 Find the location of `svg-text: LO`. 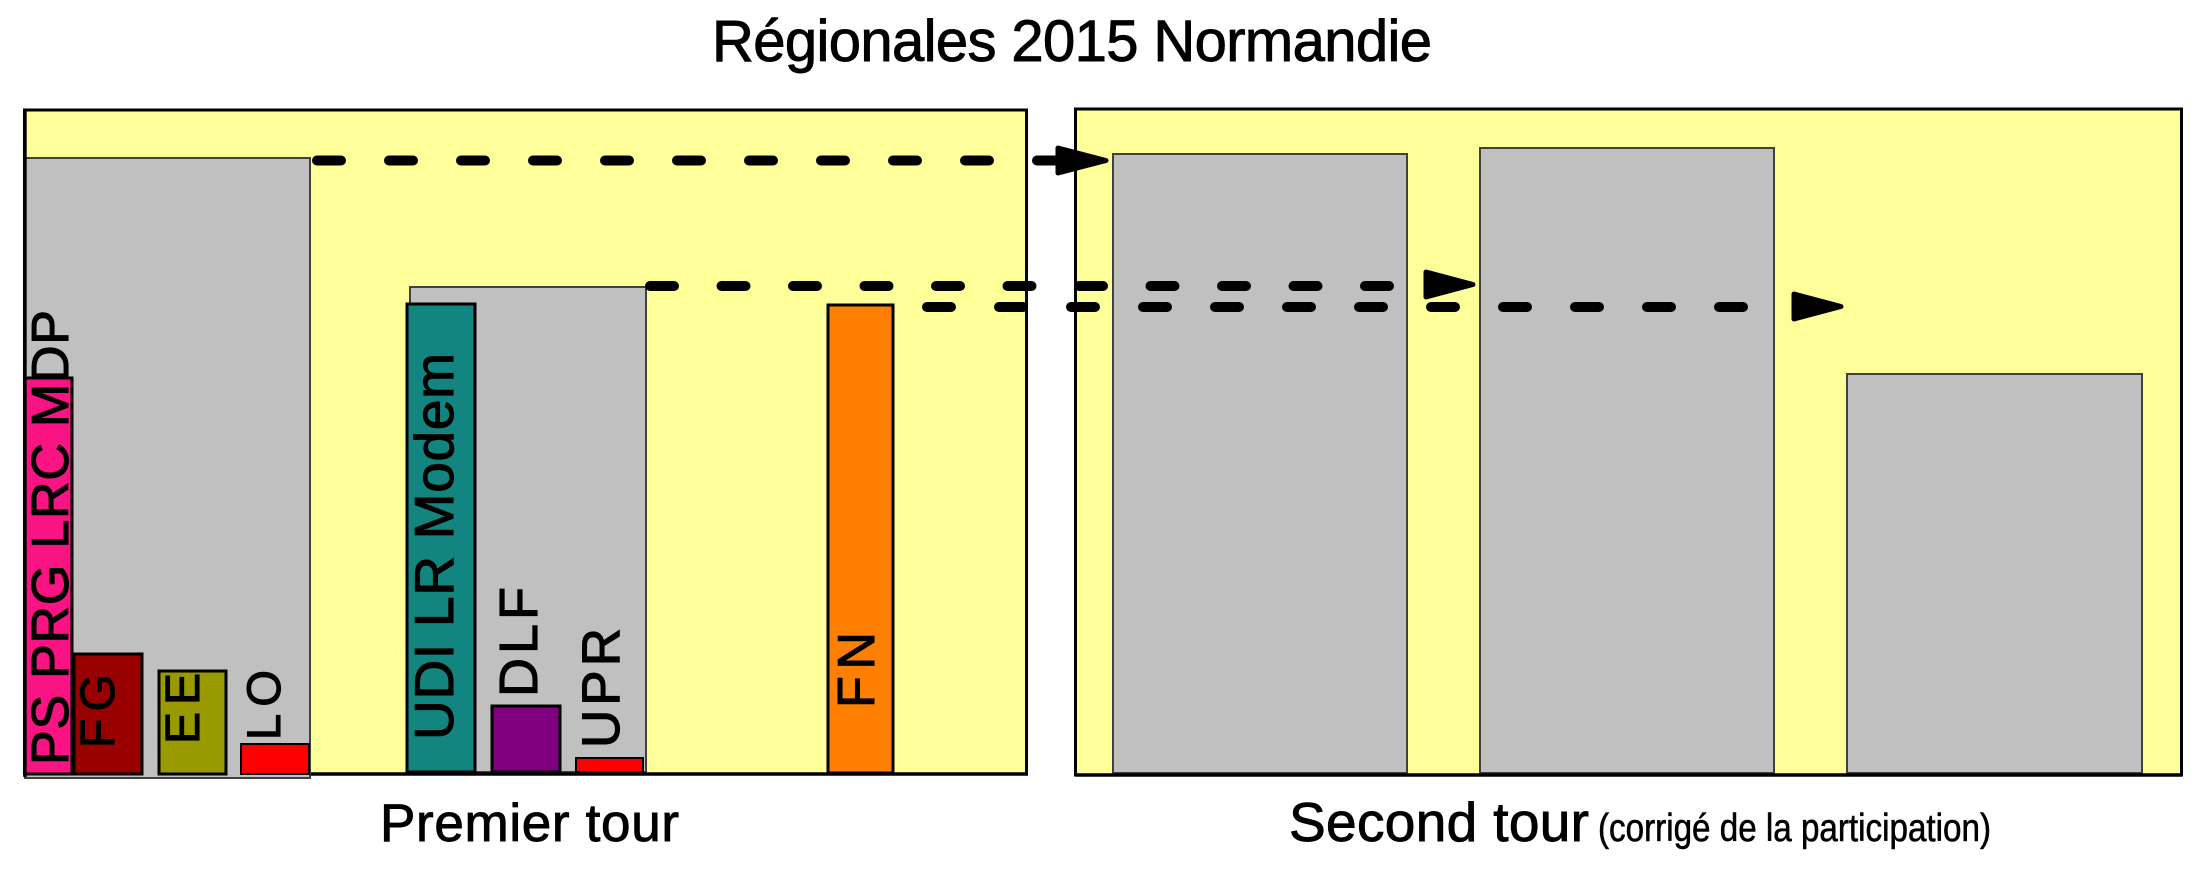

svg-text: LO is located at coordinates (263, 705).